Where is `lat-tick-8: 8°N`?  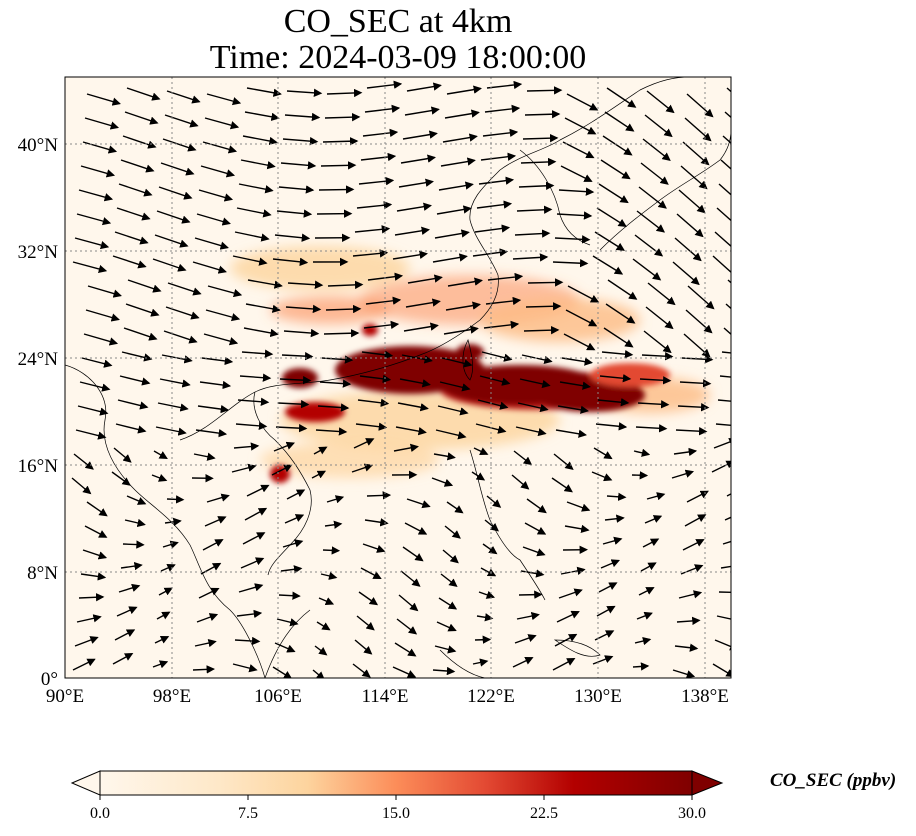 lat-tick-8: 8°N is located at coordinates (42, 573).